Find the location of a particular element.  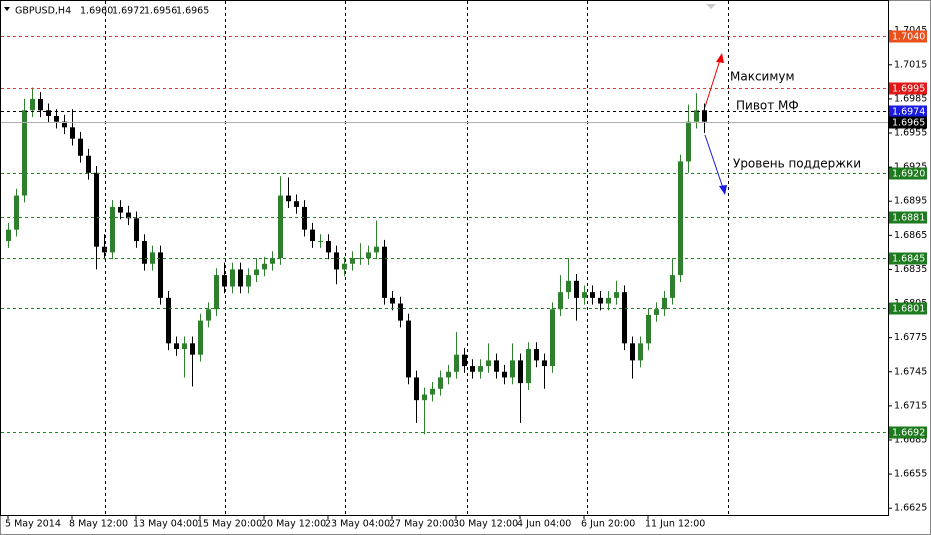

x-tick-label: 20 May 12:00 is located at coordinates (293, 524).